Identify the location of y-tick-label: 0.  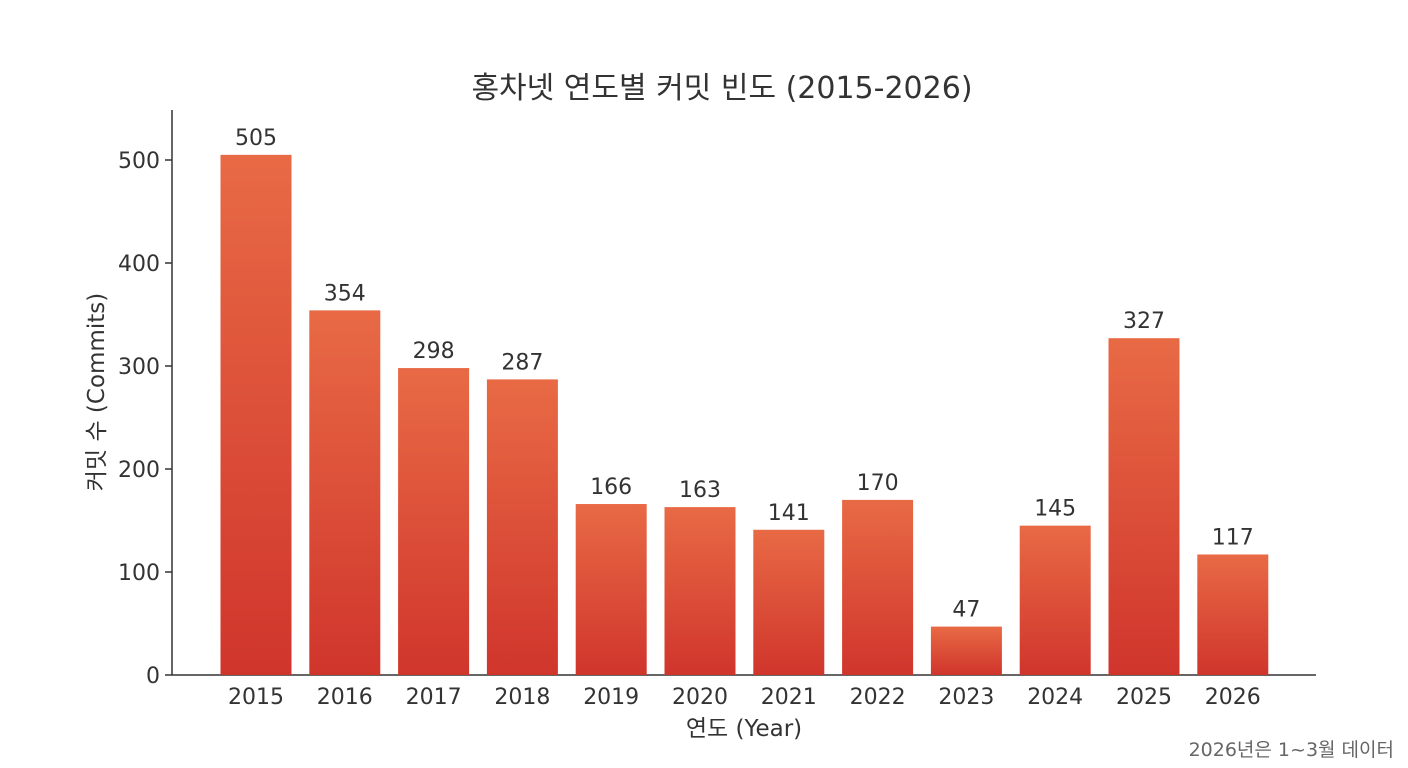
(153, 676).